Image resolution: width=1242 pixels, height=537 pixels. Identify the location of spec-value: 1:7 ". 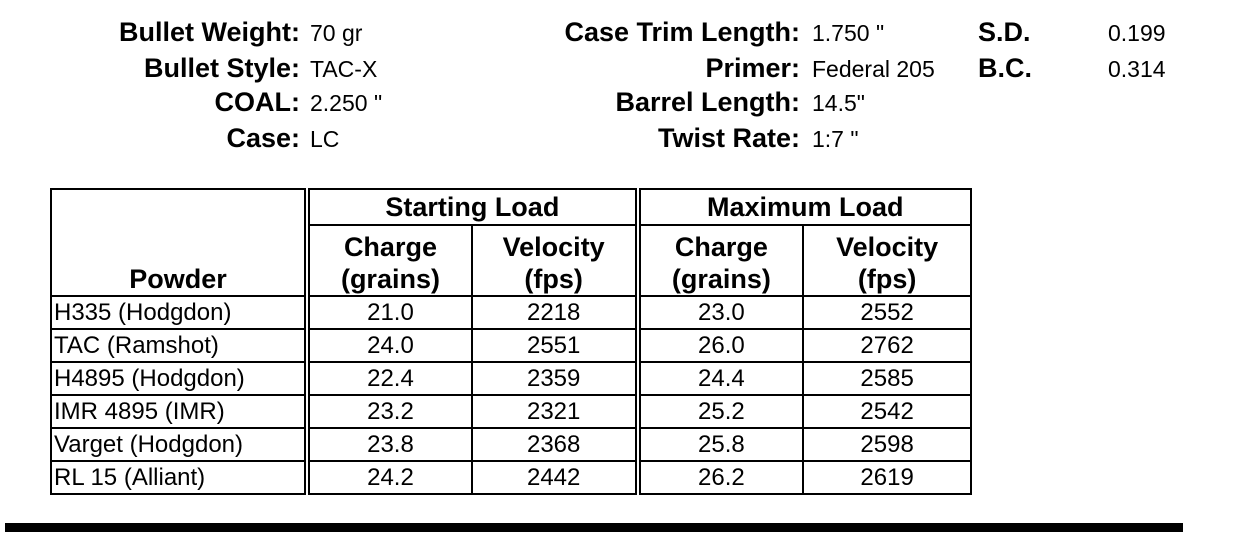
(835, 139).